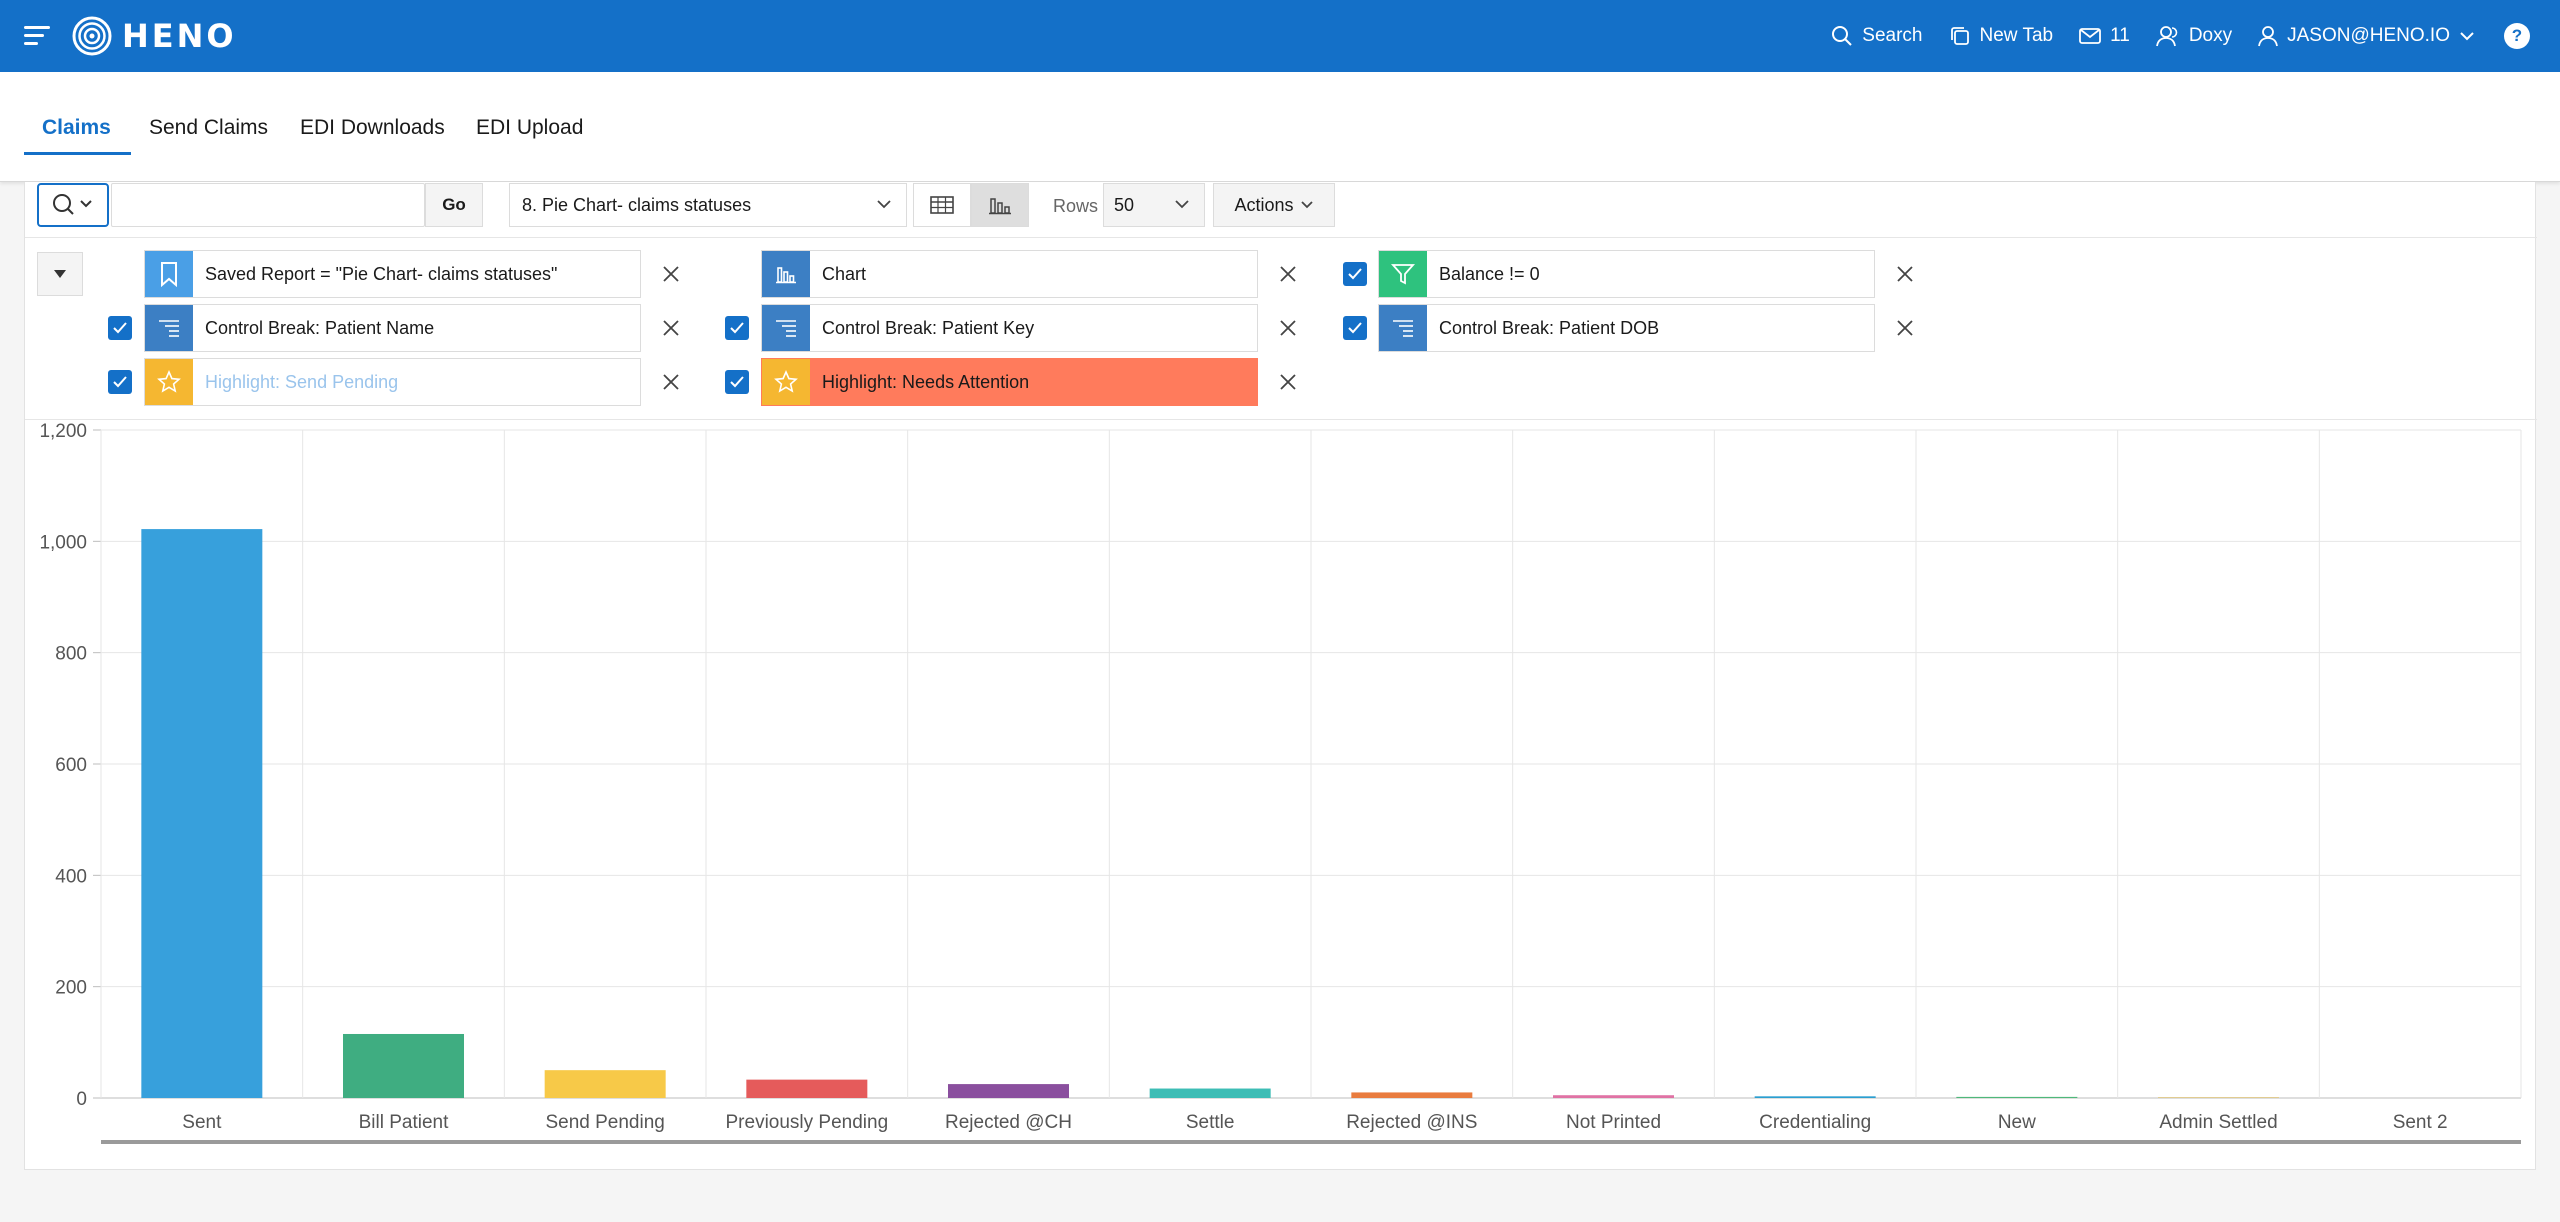  Describe the element at coordinates (1210, 1122) in the screenshot. I see `x-tick-label: Settle` at that location.